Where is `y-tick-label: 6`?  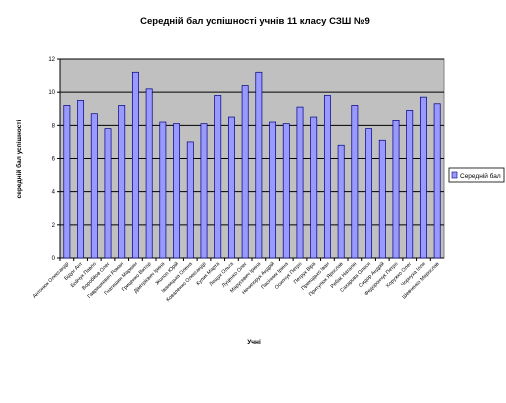 y-tick-label: 6 is located at coordinates (54, 160).